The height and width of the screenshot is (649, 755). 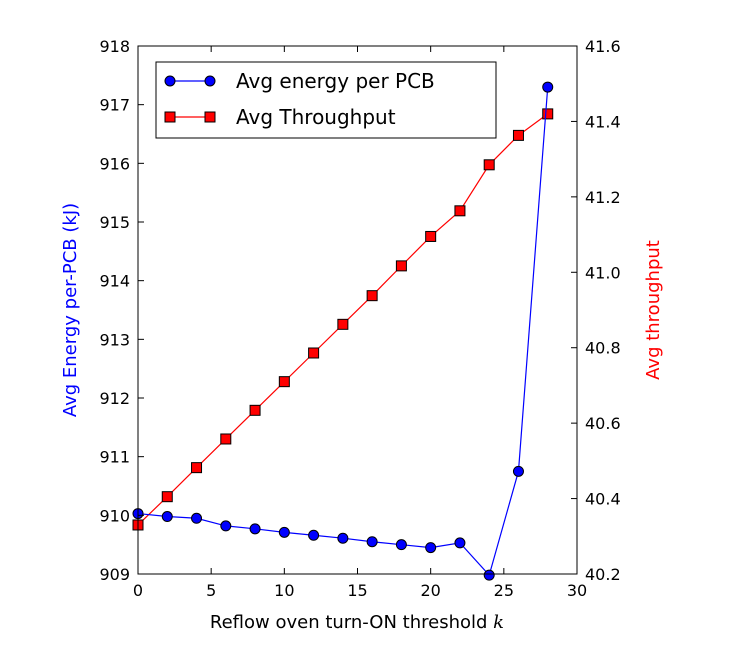 What do you see at coordinates (138, 590) in the screenshot?
I see `x-tick-label: 0` at bounding box center [138, 590].